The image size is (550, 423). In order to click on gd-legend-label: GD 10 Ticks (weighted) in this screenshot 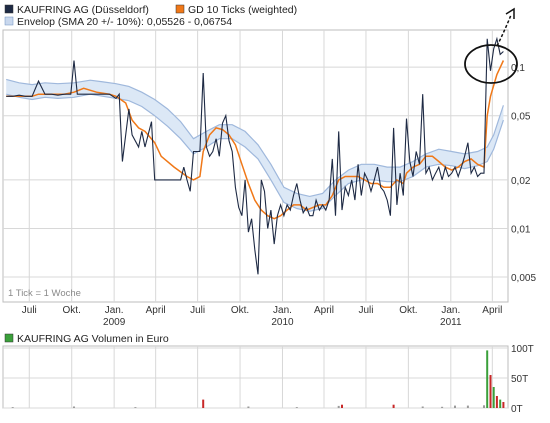, I will do `click(242, 10)`.